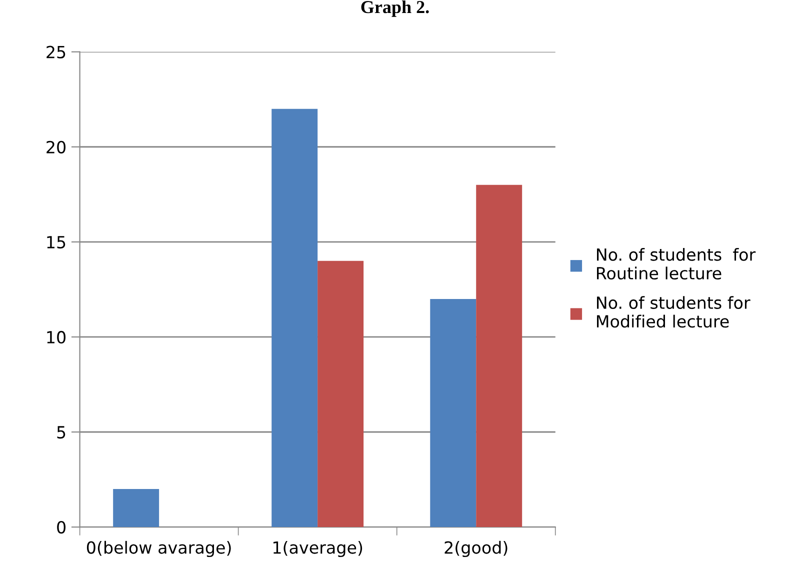 The height and width of the screenshot is (576, 790). I want to click on x-tick-label: 0(below avarage), so click(158, 549).